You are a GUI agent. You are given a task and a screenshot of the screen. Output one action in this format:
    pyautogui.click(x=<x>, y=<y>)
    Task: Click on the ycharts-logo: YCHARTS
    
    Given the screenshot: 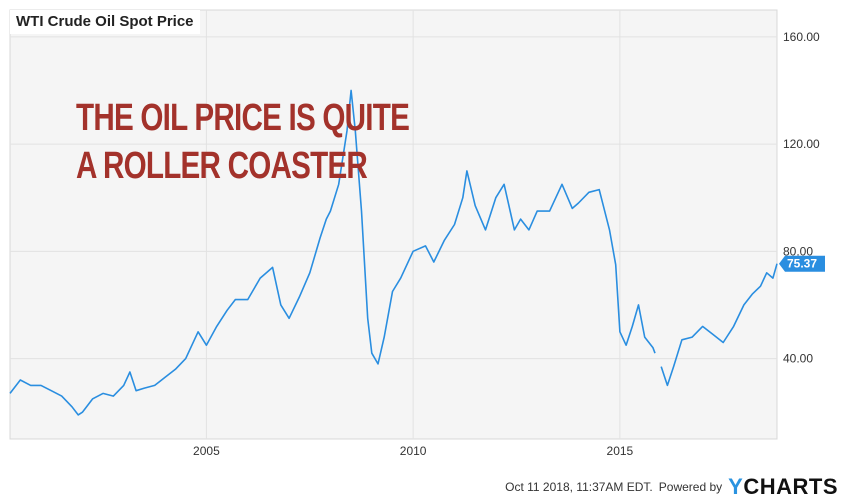 What is the action you would take?
    pyautogui.click(x=783, y=487)
    